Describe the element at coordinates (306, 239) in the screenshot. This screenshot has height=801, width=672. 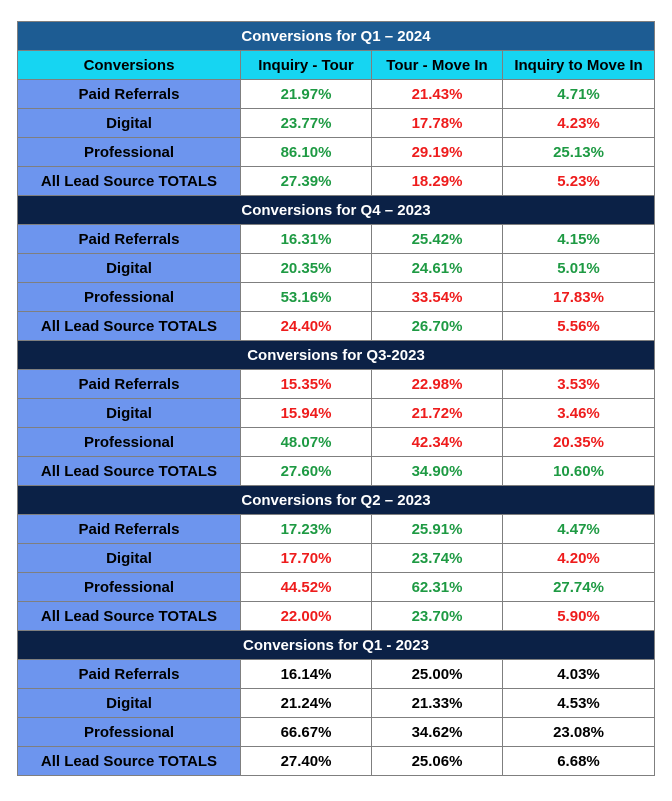
I see `value-cell: 16.31%` at that location.